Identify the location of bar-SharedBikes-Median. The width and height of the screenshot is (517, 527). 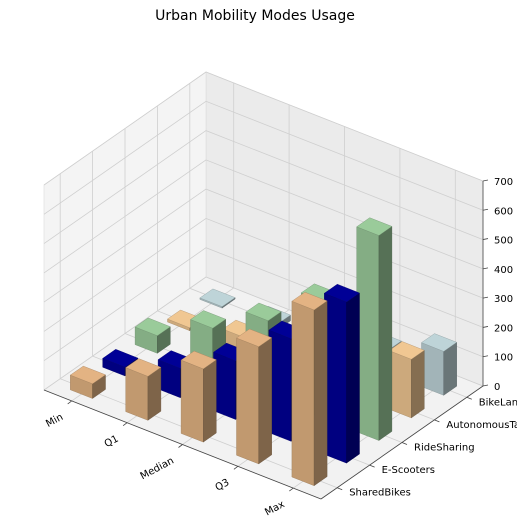
(198, 396).